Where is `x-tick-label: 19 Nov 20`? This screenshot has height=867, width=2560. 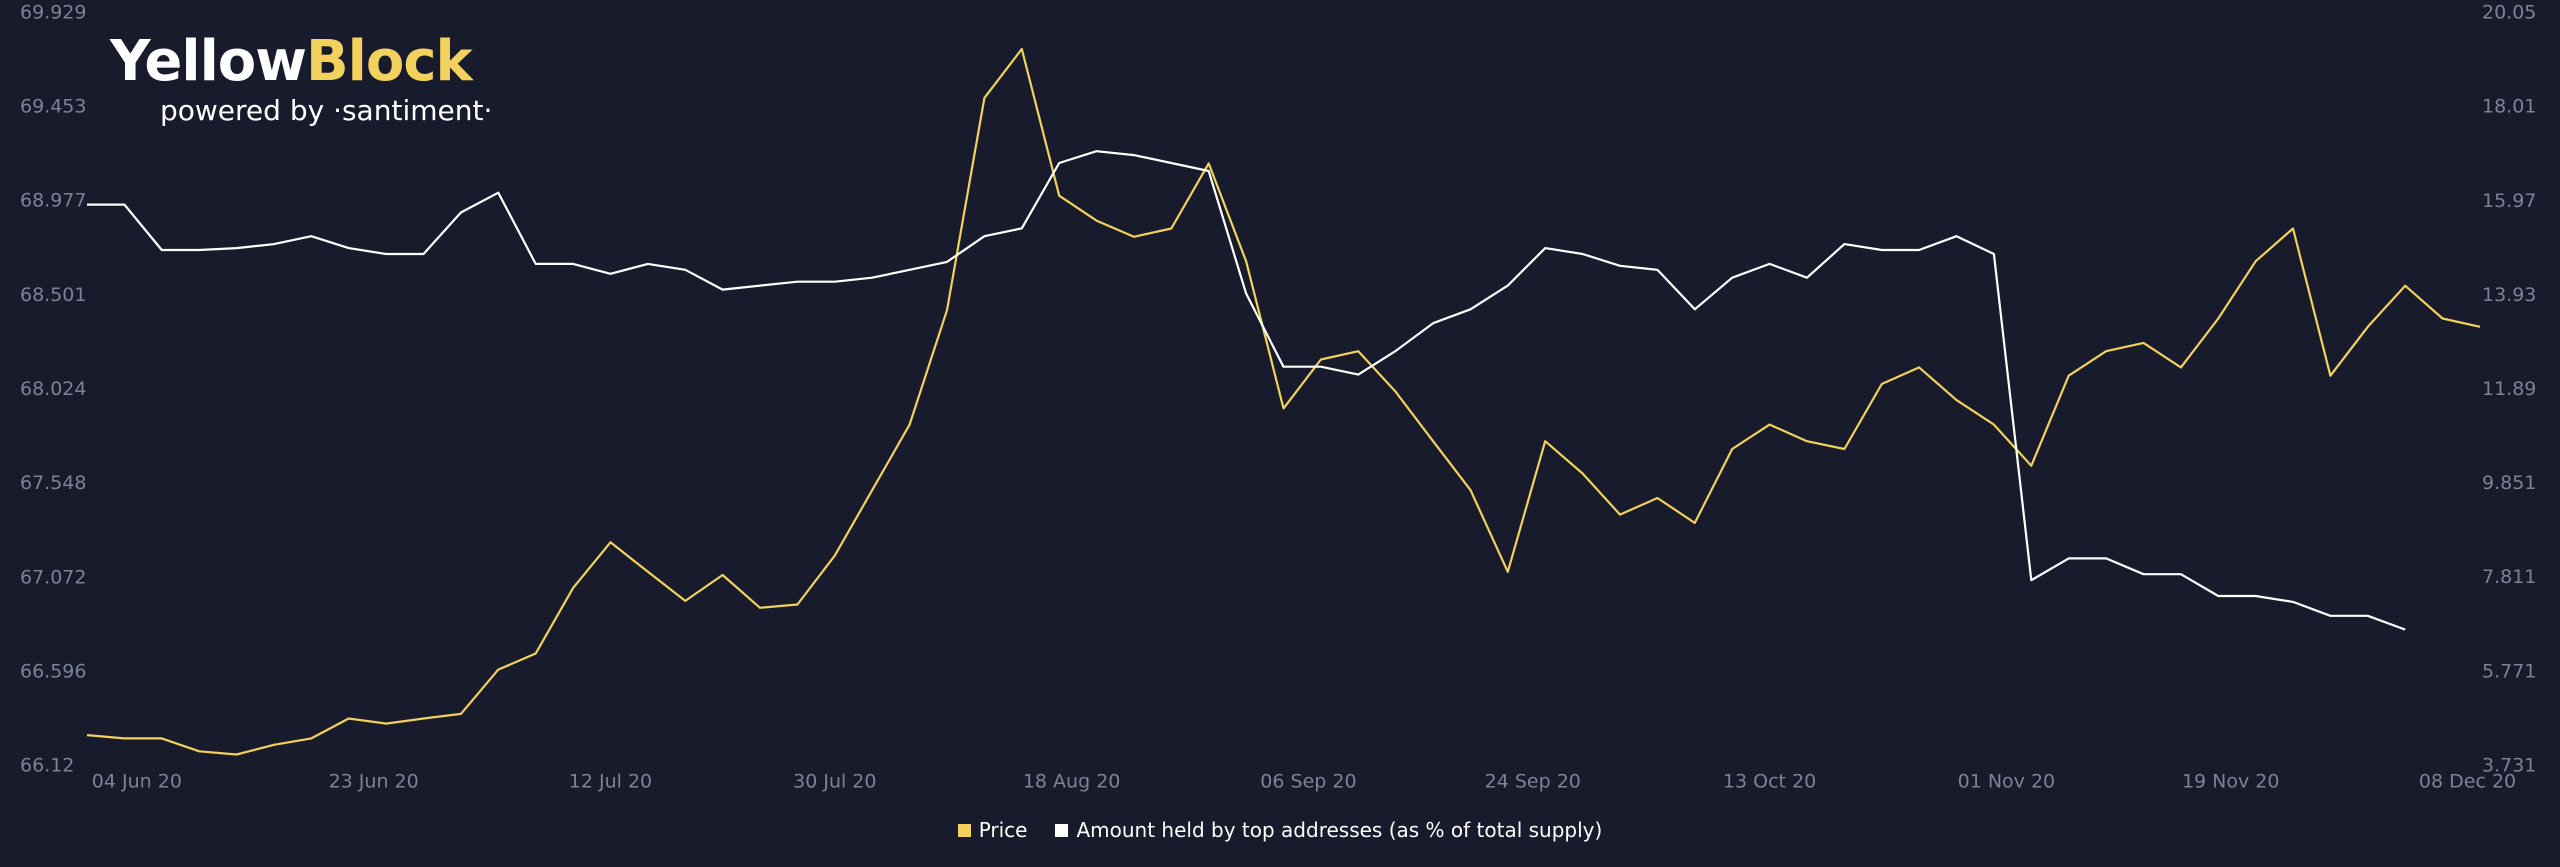
x-tick-label: 19 Nov 20 is located at coordinates (2231, 782).